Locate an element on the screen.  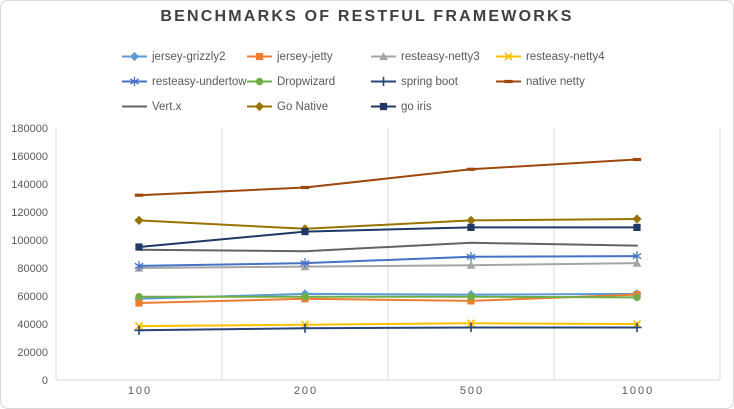
legend-label: resteasy-netty4 is located at coordinates (565, 56).